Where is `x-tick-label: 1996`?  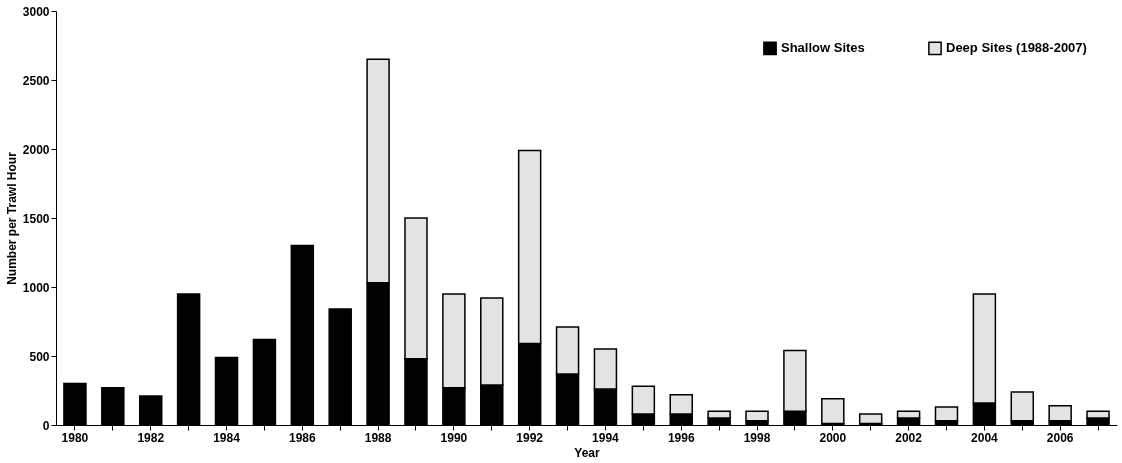
x-tick-label: 1996 is located at coordinates (681, 437).